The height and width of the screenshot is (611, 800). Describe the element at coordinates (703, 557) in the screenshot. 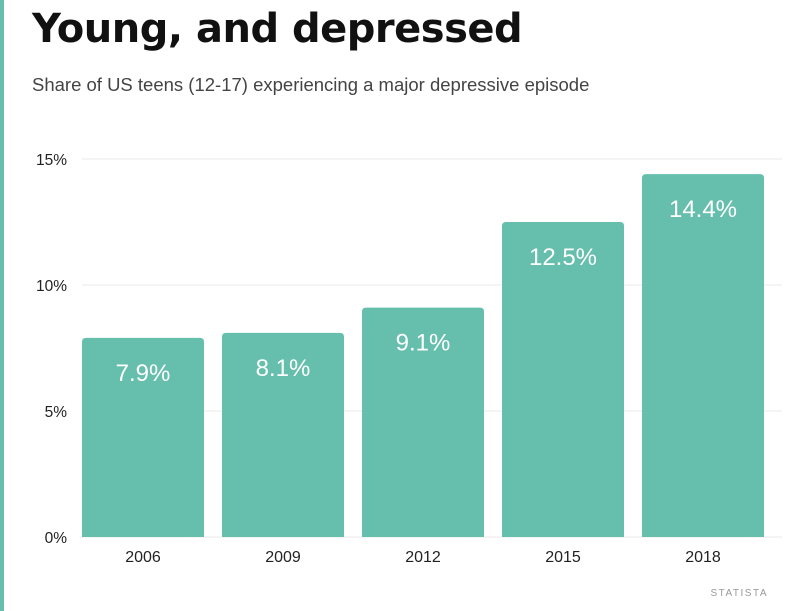

I see `x-tick-label: 2018` at that location.